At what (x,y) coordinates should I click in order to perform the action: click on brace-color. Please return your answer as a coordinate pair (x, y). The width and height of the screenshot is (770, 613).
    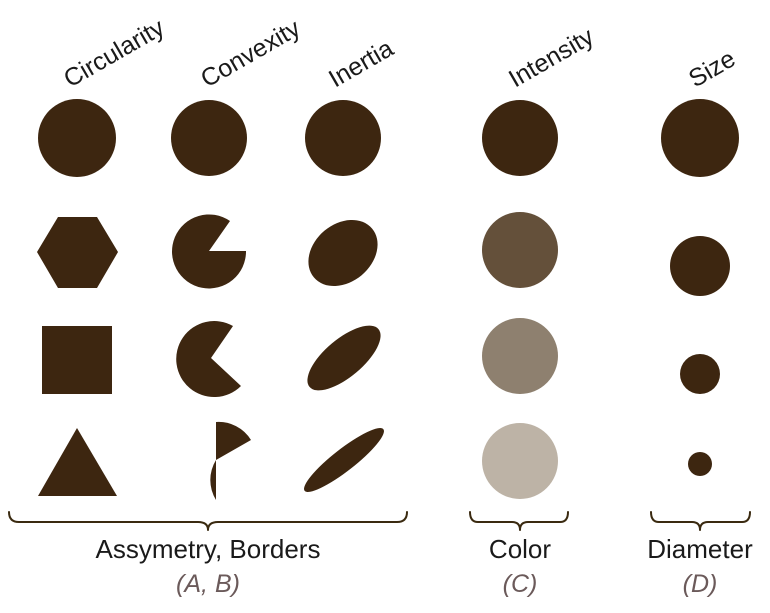
    Looking at the image, I should click on (519, 521).